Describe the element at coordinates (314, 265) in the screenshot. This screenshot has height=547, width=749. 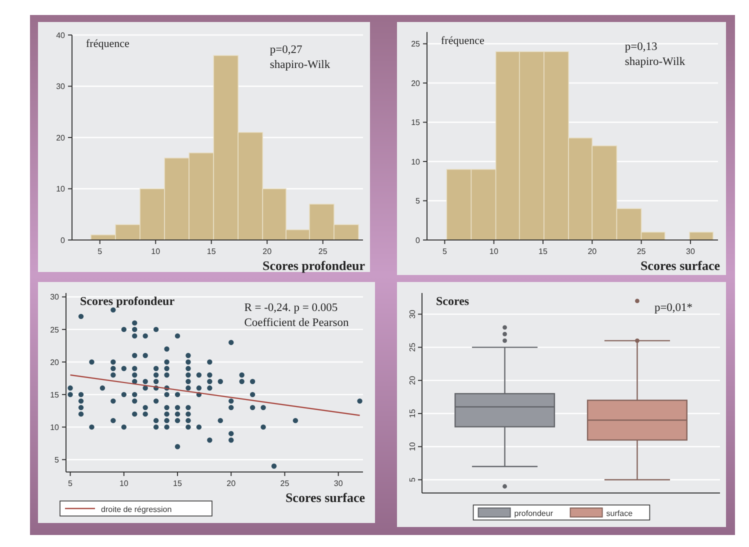
I see `x-axis-title: Scores profondeur` at that location.